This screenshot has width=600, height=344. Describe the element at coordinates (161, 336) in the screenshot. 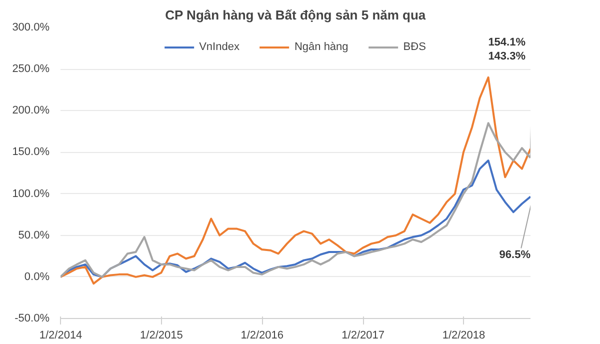

I see `x-tick-label: 1/2/2015` at that location.